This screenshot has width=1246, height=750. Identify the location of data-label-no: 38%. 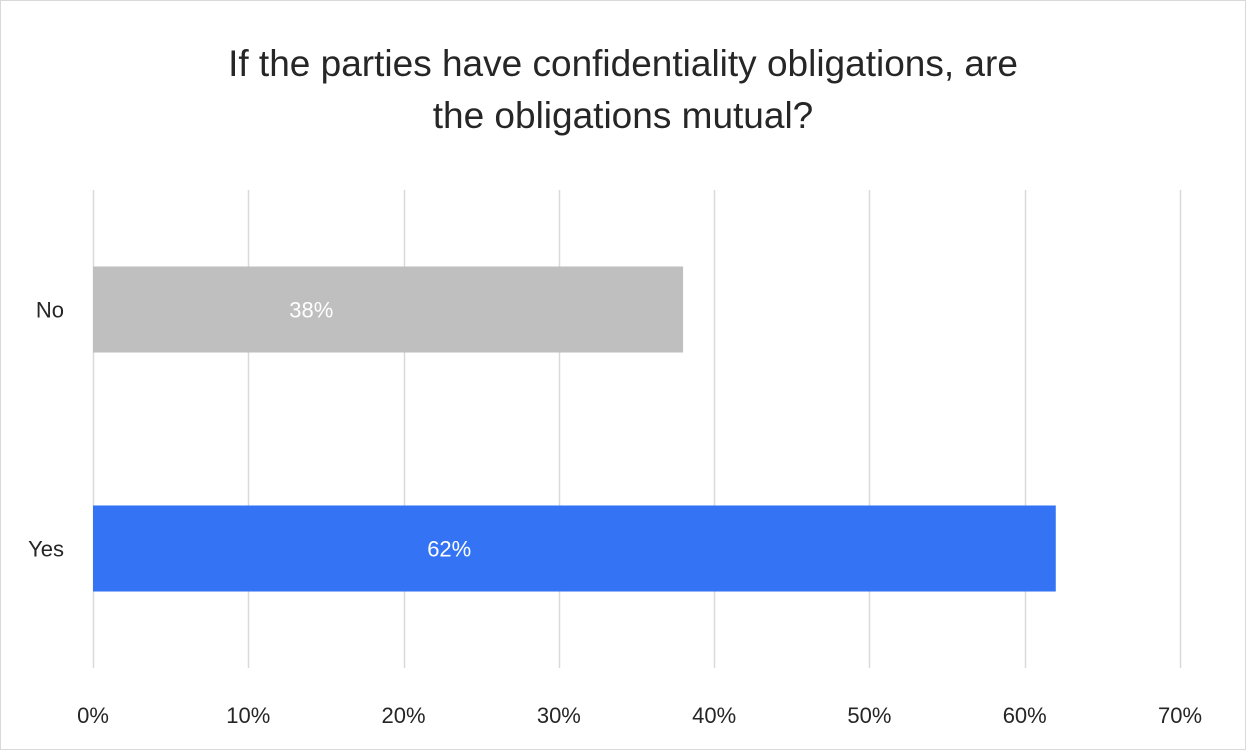
(311, 310).